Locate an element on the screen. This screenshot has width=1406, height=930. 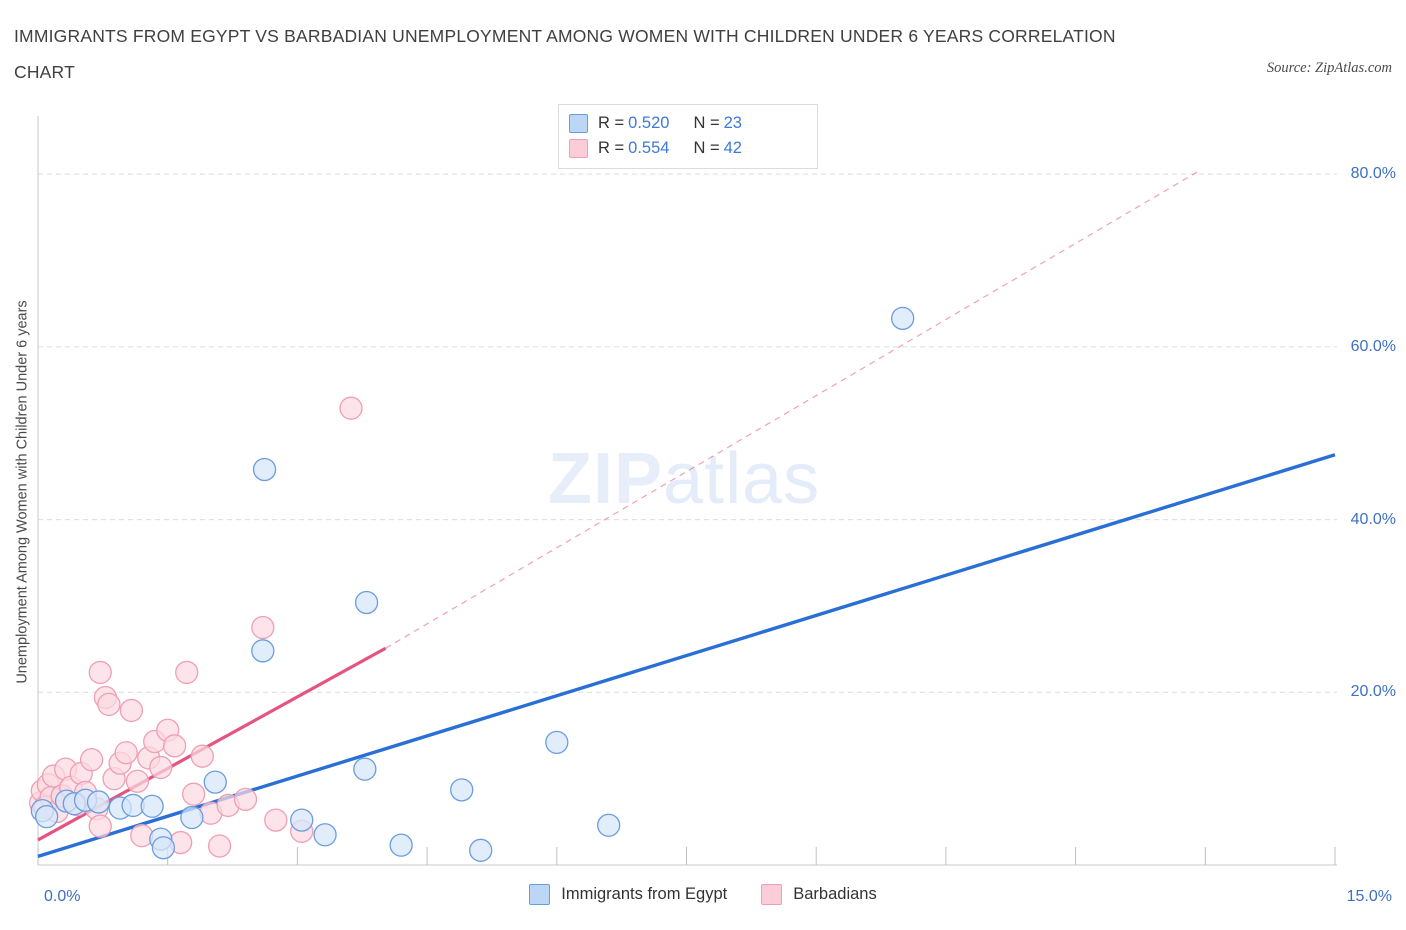
stats-n-label-egypt: N = is located at coordinates (706, 123).